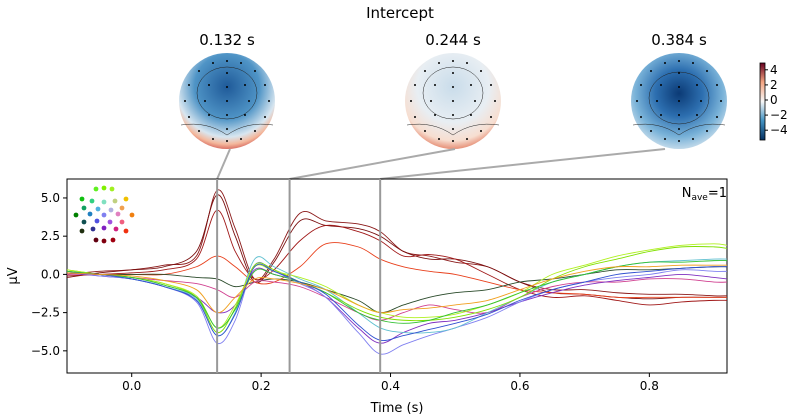 The image size is (800, 420). Describe the element at coordinates (50, 198) in the screenshot. I see `y-tick-label: 5.0` at that location.